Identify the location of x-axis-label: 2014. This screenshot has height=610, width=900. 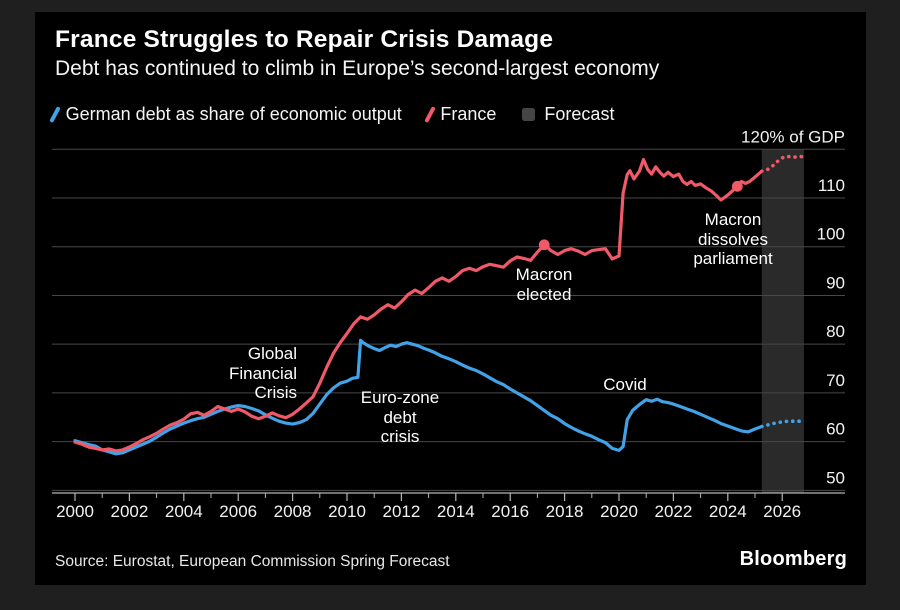
(456, 511).